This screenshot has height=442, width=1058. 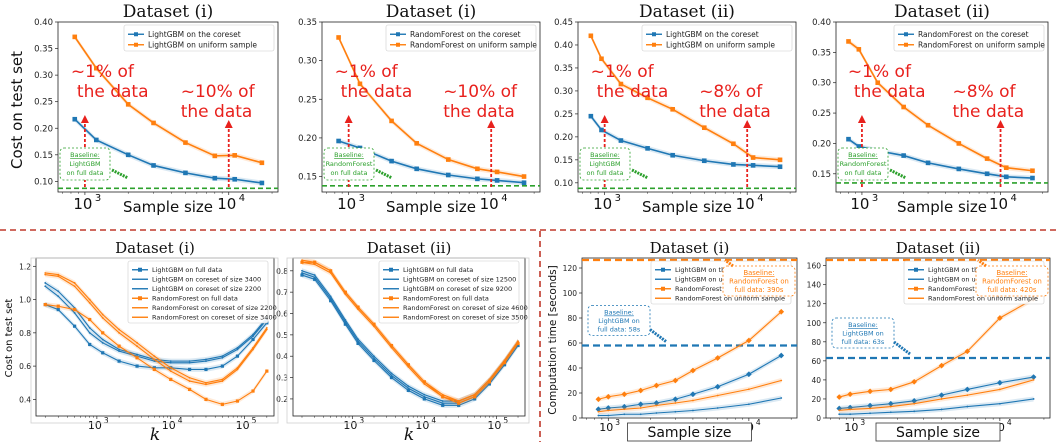 I want to click on baseline-callout-text: LightGBM, so click(x=604, y=164).